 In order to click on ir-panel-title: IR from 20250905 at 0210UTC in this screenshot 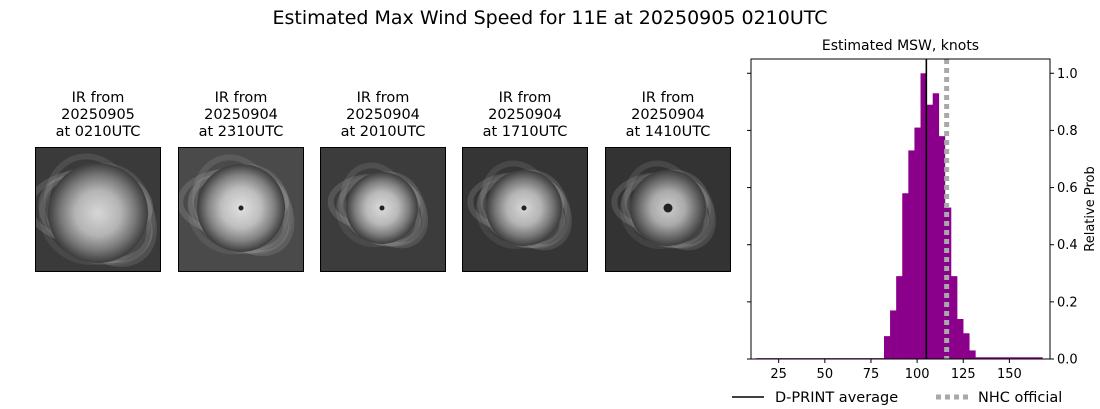, I will do `click(98, 115)`.